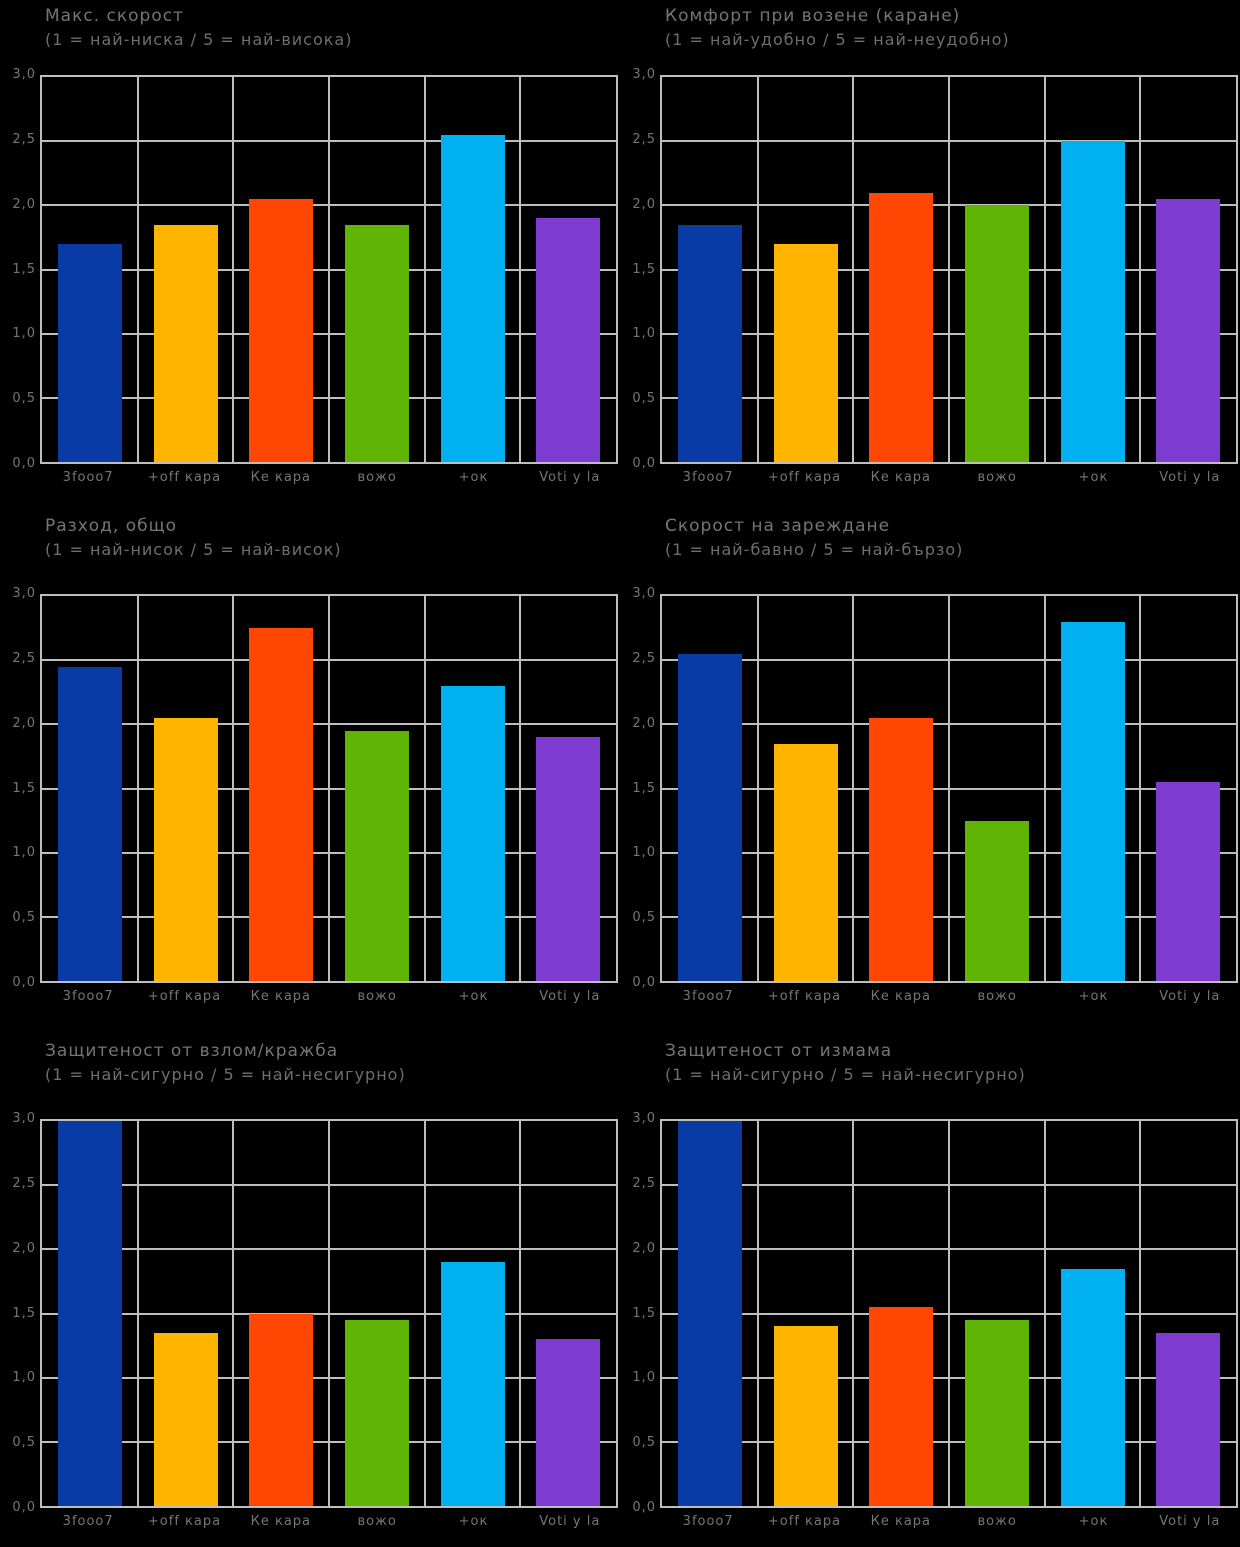 This screenshot has height=1547, width=1240. What do you see at coordinates (193, 549) in the screenshot?
I see `chart-subtitle: (1 = най-нисок / 5 = най-висок)` at bounding box center [193, 549].